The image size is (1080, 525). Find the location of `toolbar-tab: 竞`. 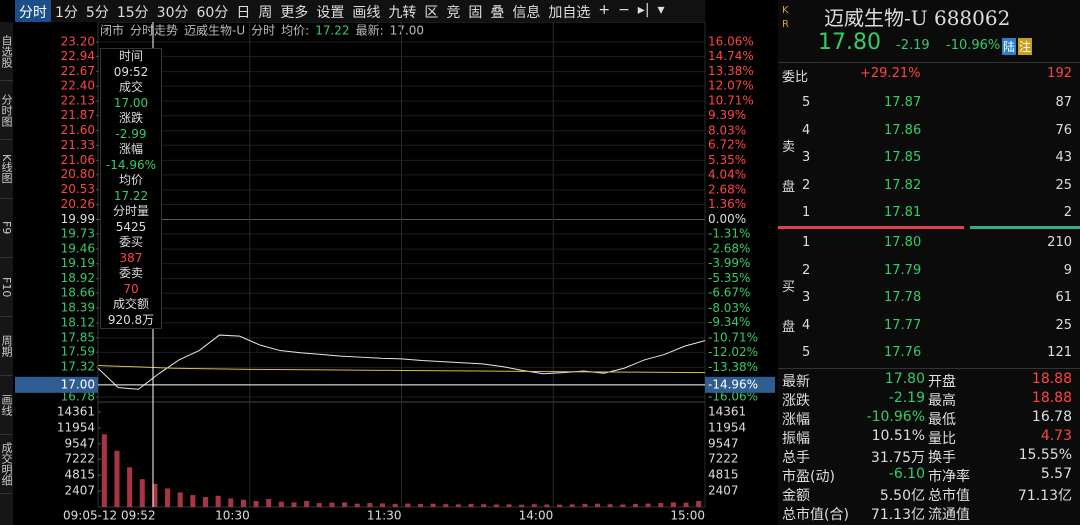

toolbar-tab: 竞 is located at coordinates (453, 13).